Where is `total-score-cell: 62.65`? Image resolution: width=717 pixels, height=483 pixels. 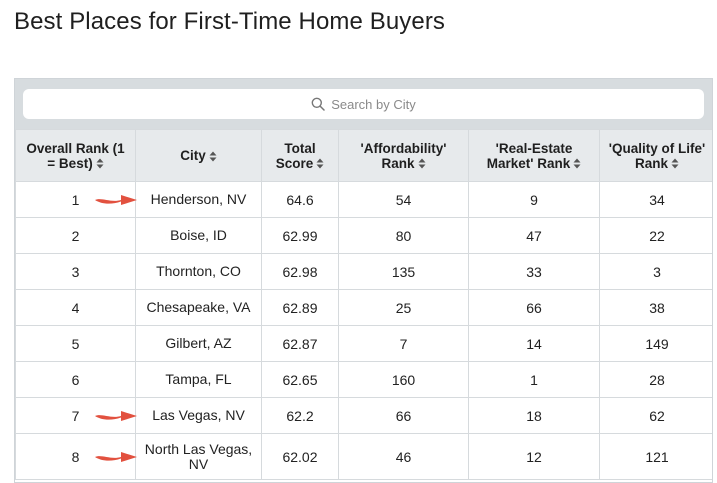
total-score-cell: 62.65 is located at coordinates (300, 379).